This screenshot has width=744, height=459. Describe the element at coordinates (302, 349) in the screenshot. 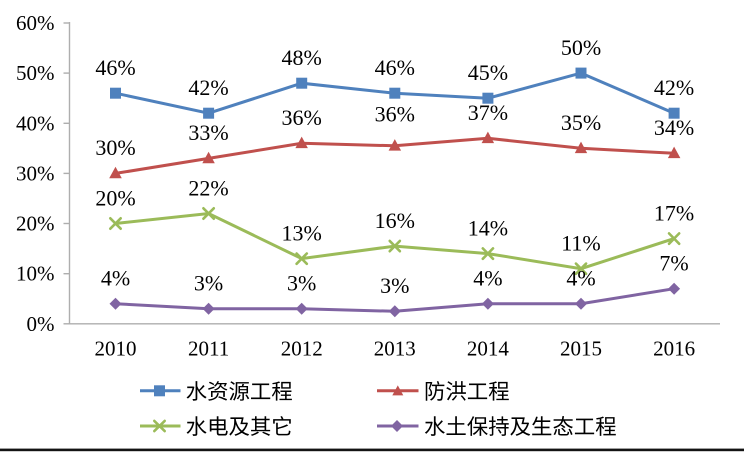

I see `svg-text: 2012` at that location.